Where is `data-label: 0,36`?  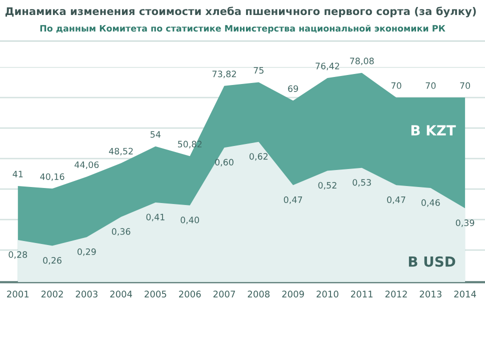
data-label: 0,36 is located at coordinates (121, 232).